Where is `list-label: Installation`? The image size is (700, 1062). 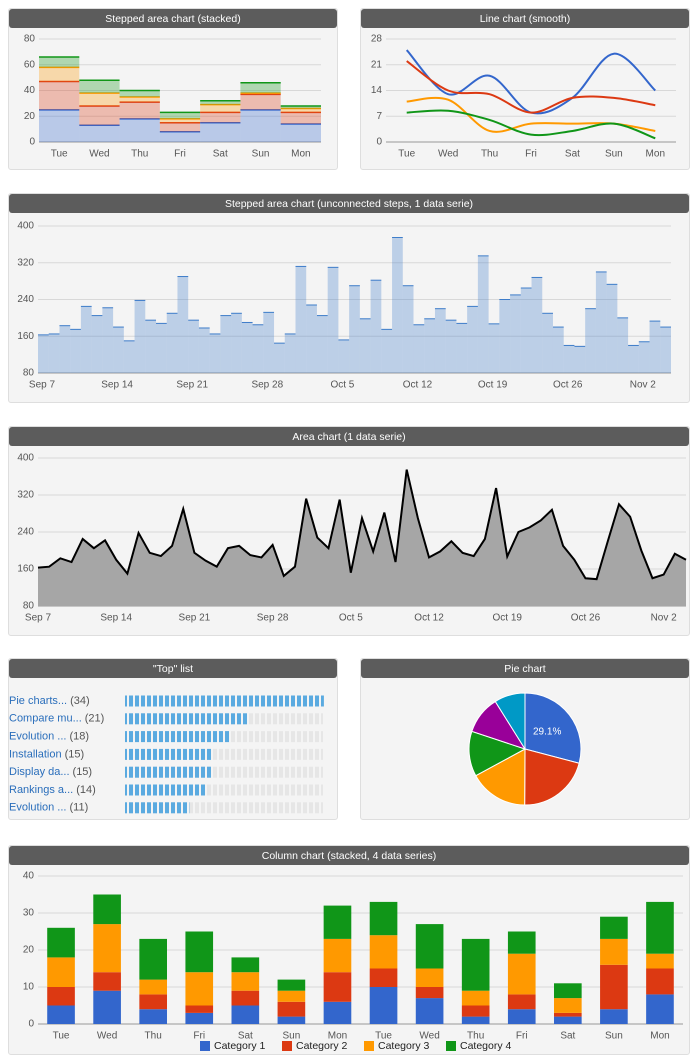
list-label: Installation is located at coordinates (35, 754).